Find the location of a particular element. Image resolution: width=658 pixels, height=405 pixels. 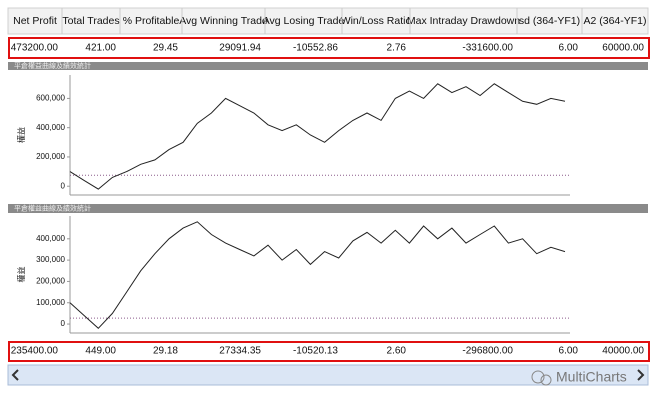

cell: 2.60 is located at coordinates (397, 351).